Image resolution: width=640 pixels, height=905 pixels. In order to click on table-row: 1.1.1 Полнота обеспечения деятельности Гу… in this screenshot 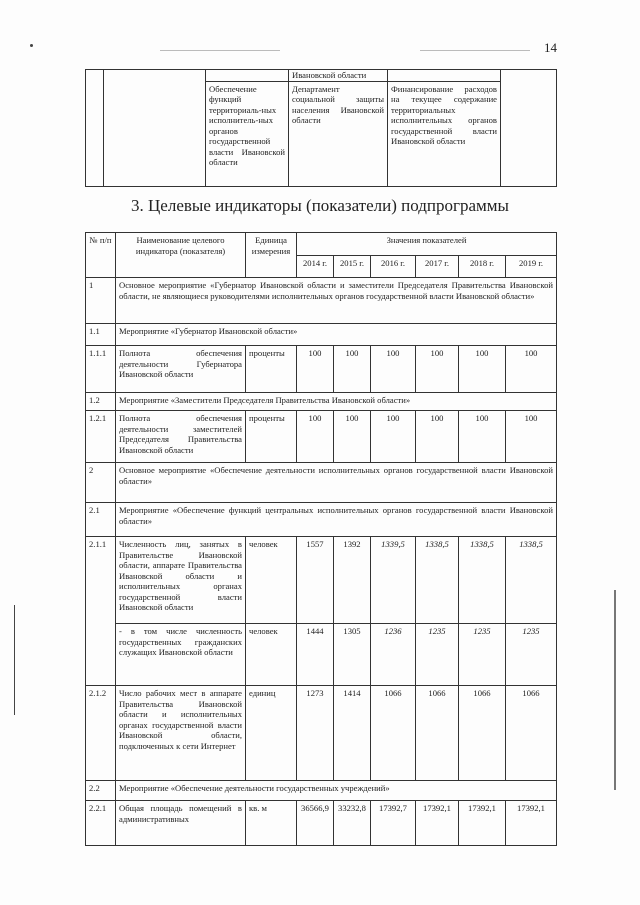, I will do `click(321, 369)`.